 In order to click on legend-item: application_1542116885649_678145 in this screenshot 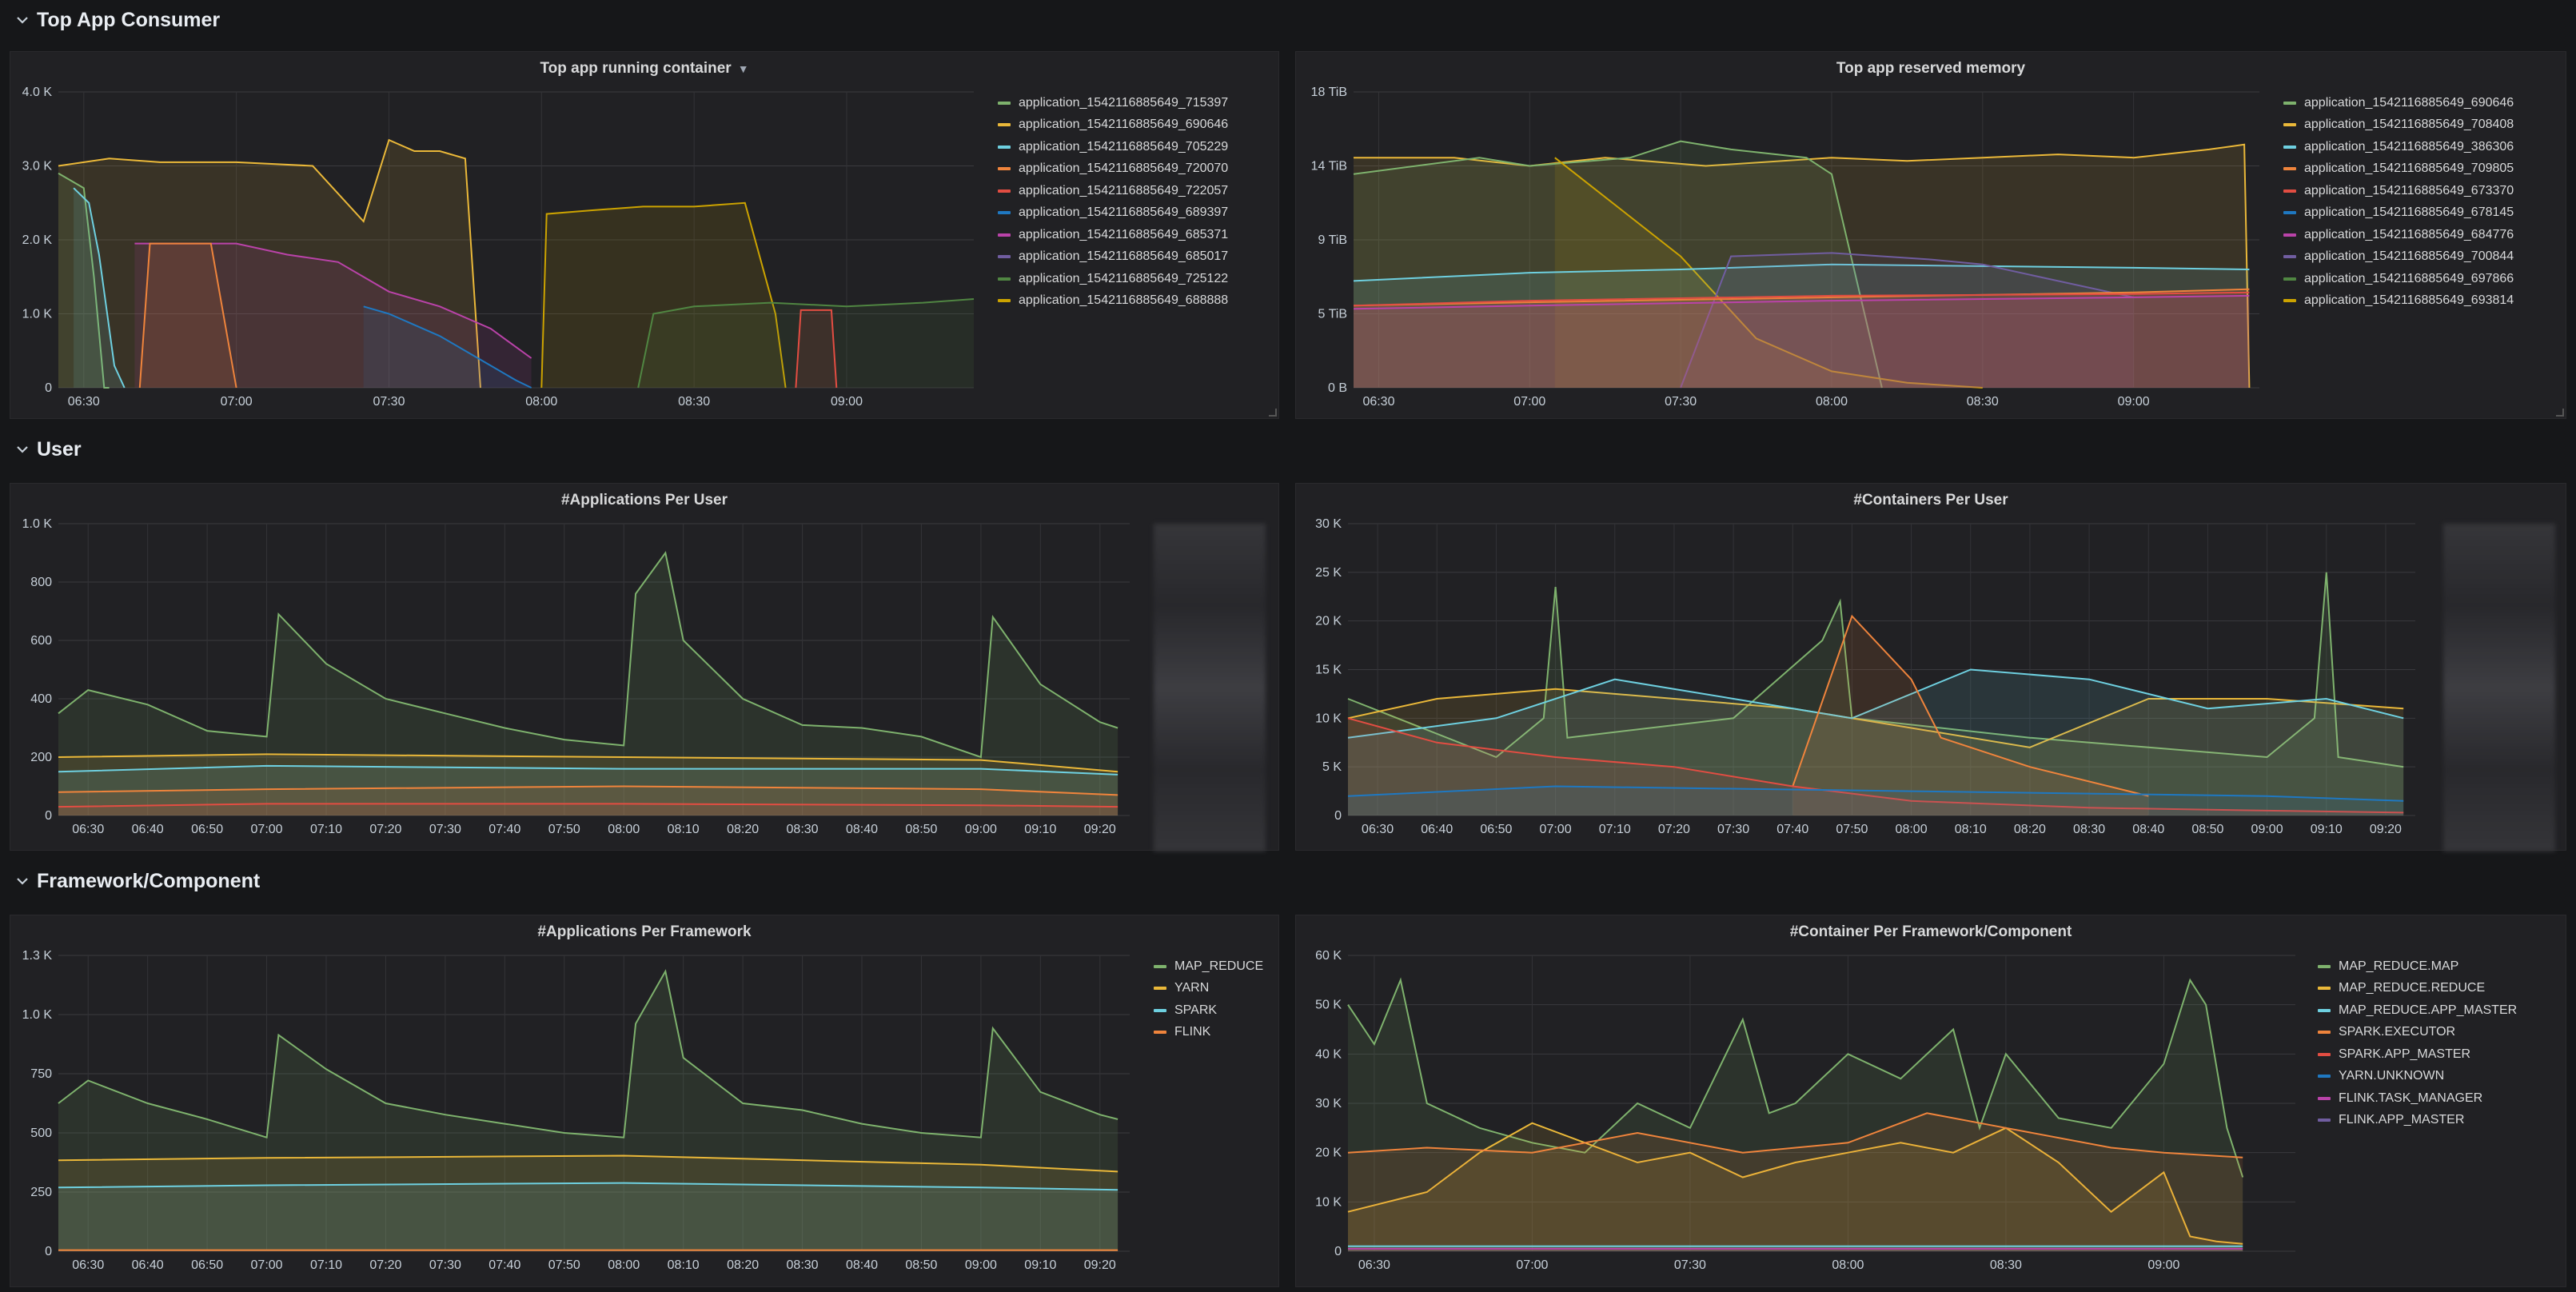, I will do `click(2399, 214)`.